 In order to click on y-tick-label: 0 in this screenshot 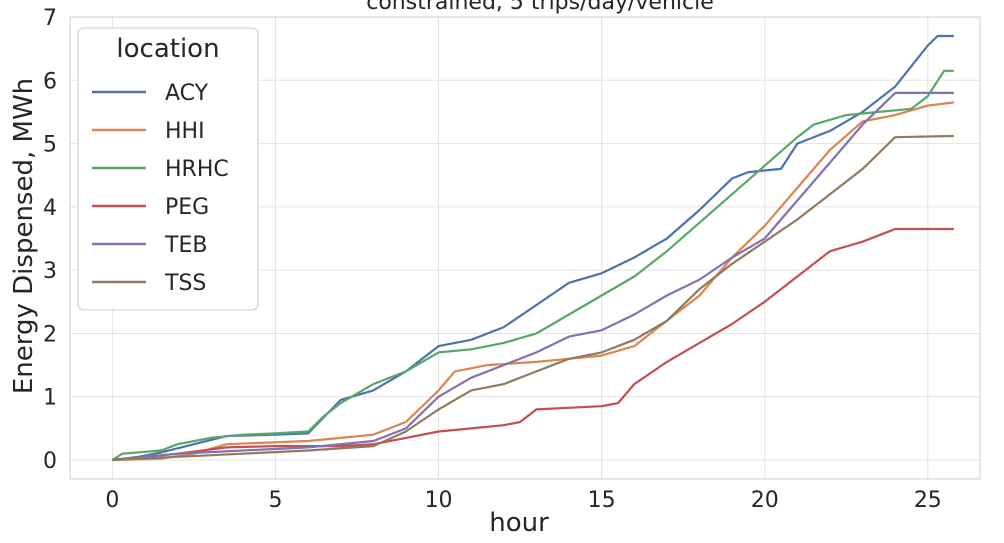, I will do `click(50, 461)`.